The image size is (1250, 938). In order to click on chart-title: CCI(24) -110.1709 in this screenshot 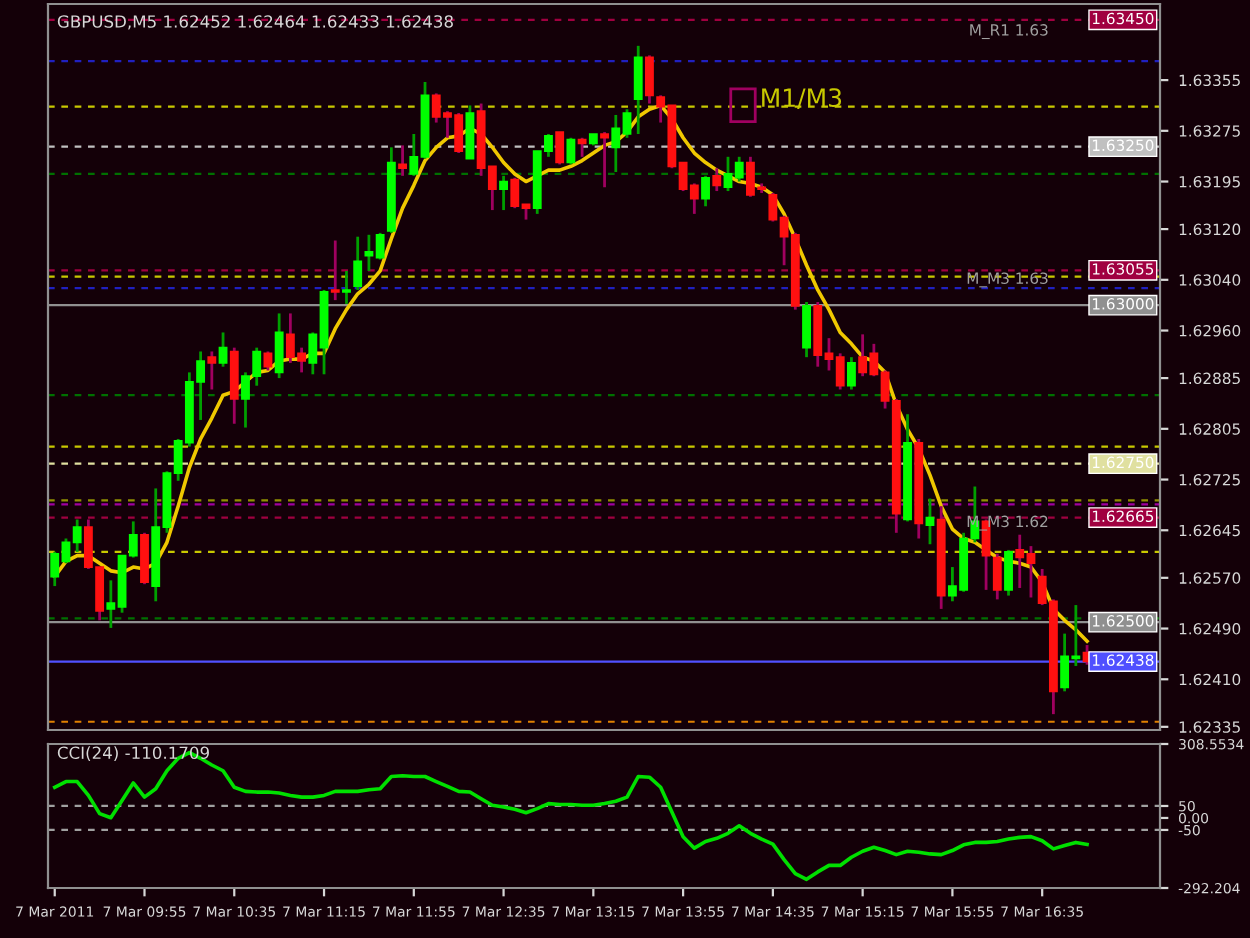, I will do `click(133, 754)`.